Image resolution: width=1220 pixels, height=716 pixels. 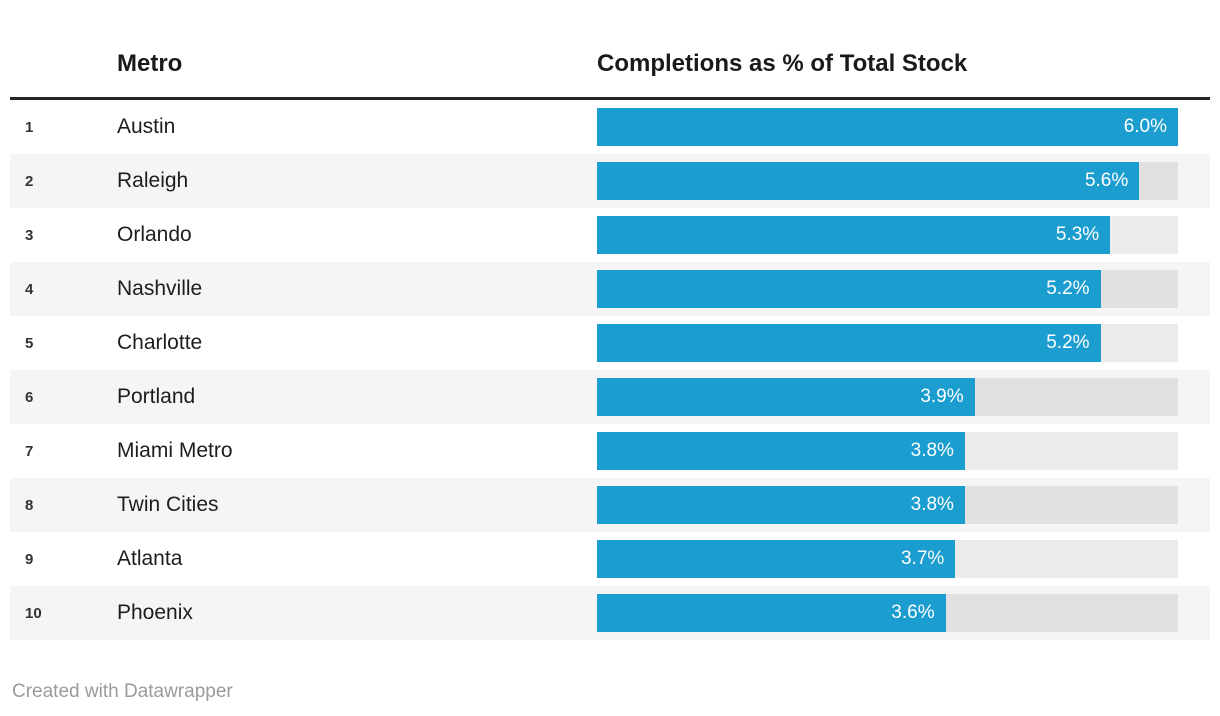 I want to click on bar-cell: 6.0%, so click(x=903, y=127).